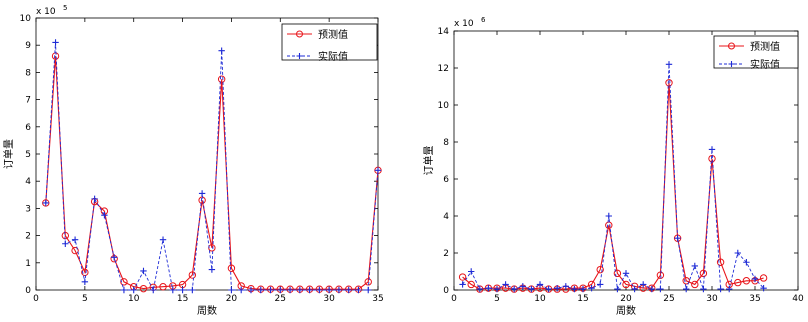 This screenshot has height=322, width=808. Describe the element at coordinates (28, 237) in the screenshot. I see `y-tick-label: 2` at that location.